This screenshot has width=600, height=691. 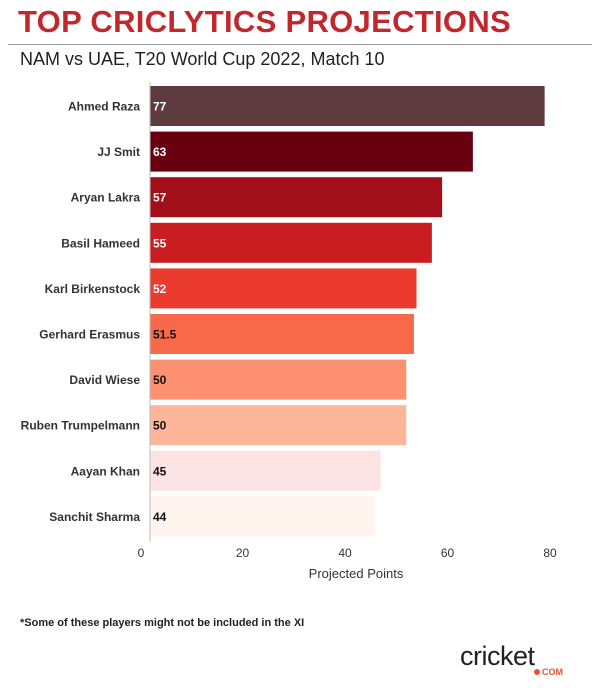 I want to click on x-tick-label: 60, so click(x=448, y=553).